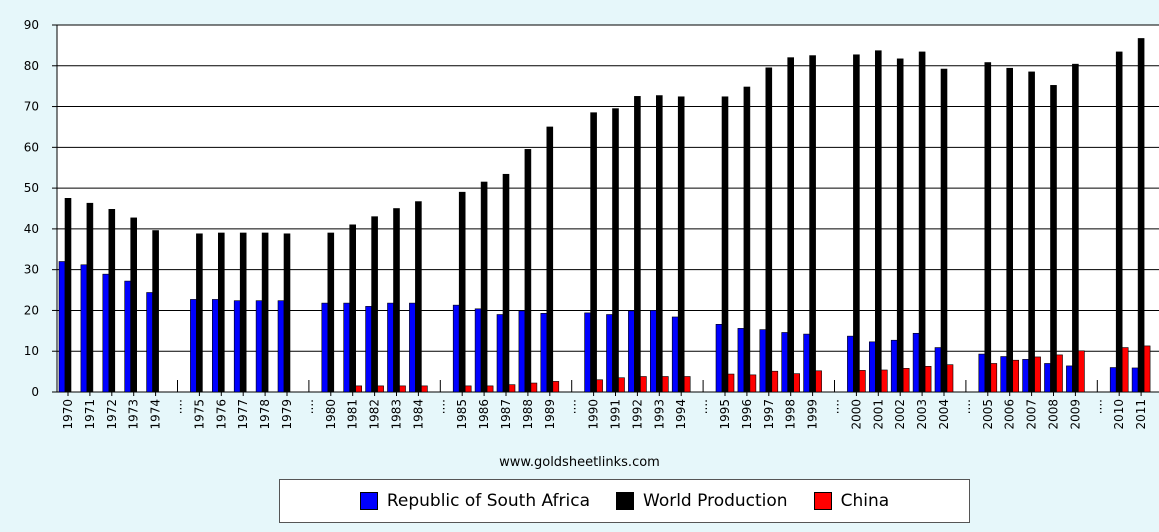 This screenshot has width=1159, height=532. Describe the element at coordinates (412, 347) in the screenshot. I see `bar-republic-of-south-africa-1984` at that location.